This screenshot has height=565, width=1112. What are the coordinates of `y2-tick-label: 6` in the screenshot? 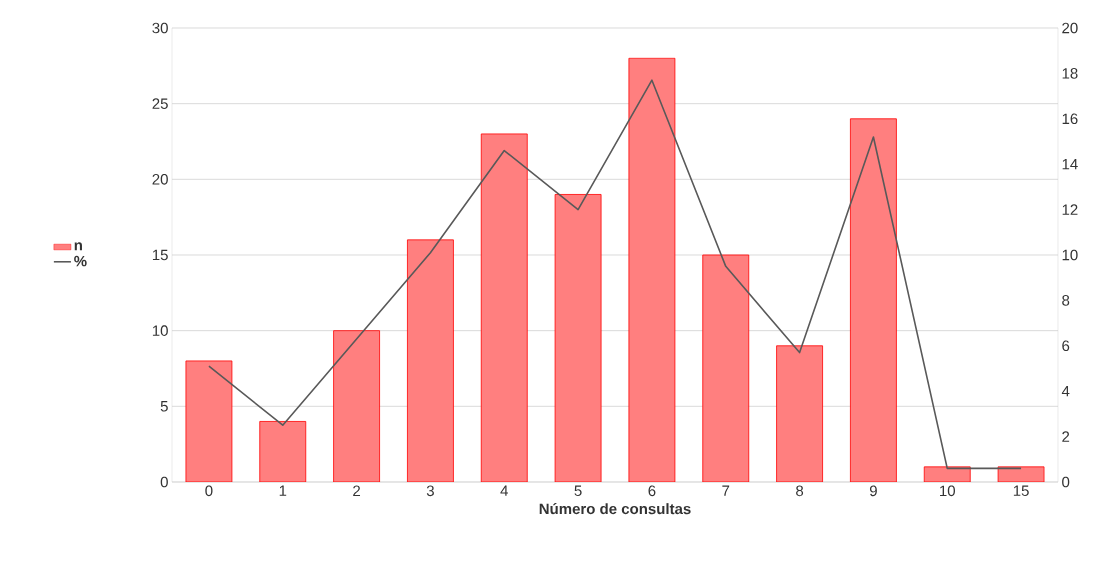 It's located at (1066, 346).